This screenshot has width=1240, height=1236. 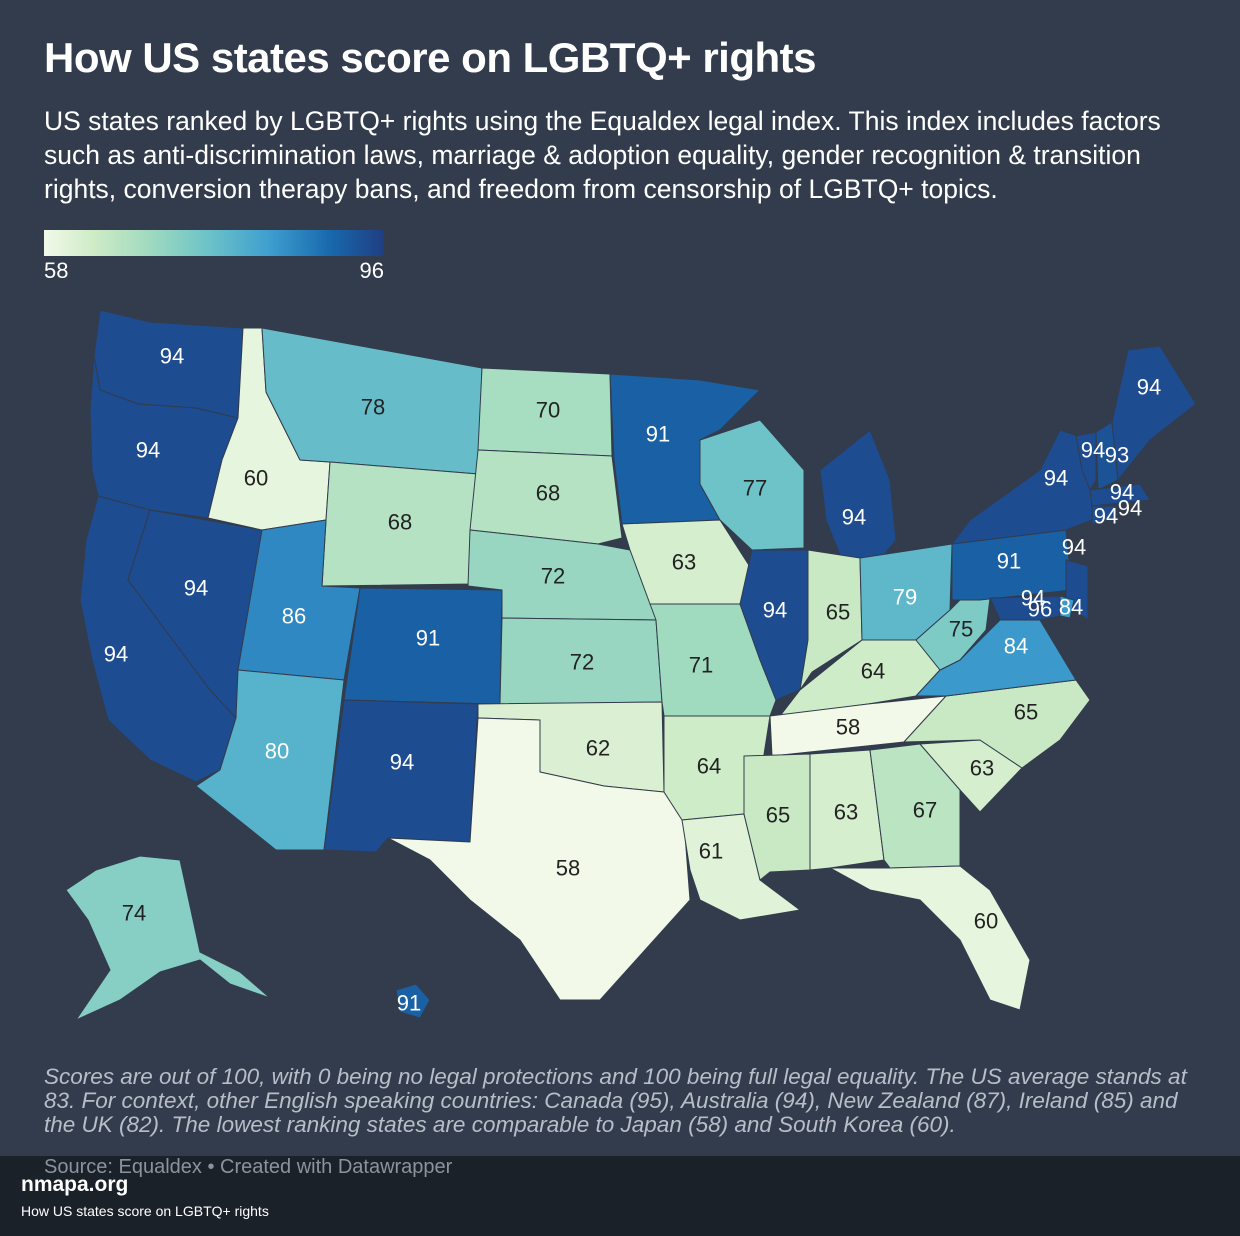 What do you see at coordinates (277, 751) in the screenshot?
I see `state-score-az: 80` at bounding box center [277, 751].